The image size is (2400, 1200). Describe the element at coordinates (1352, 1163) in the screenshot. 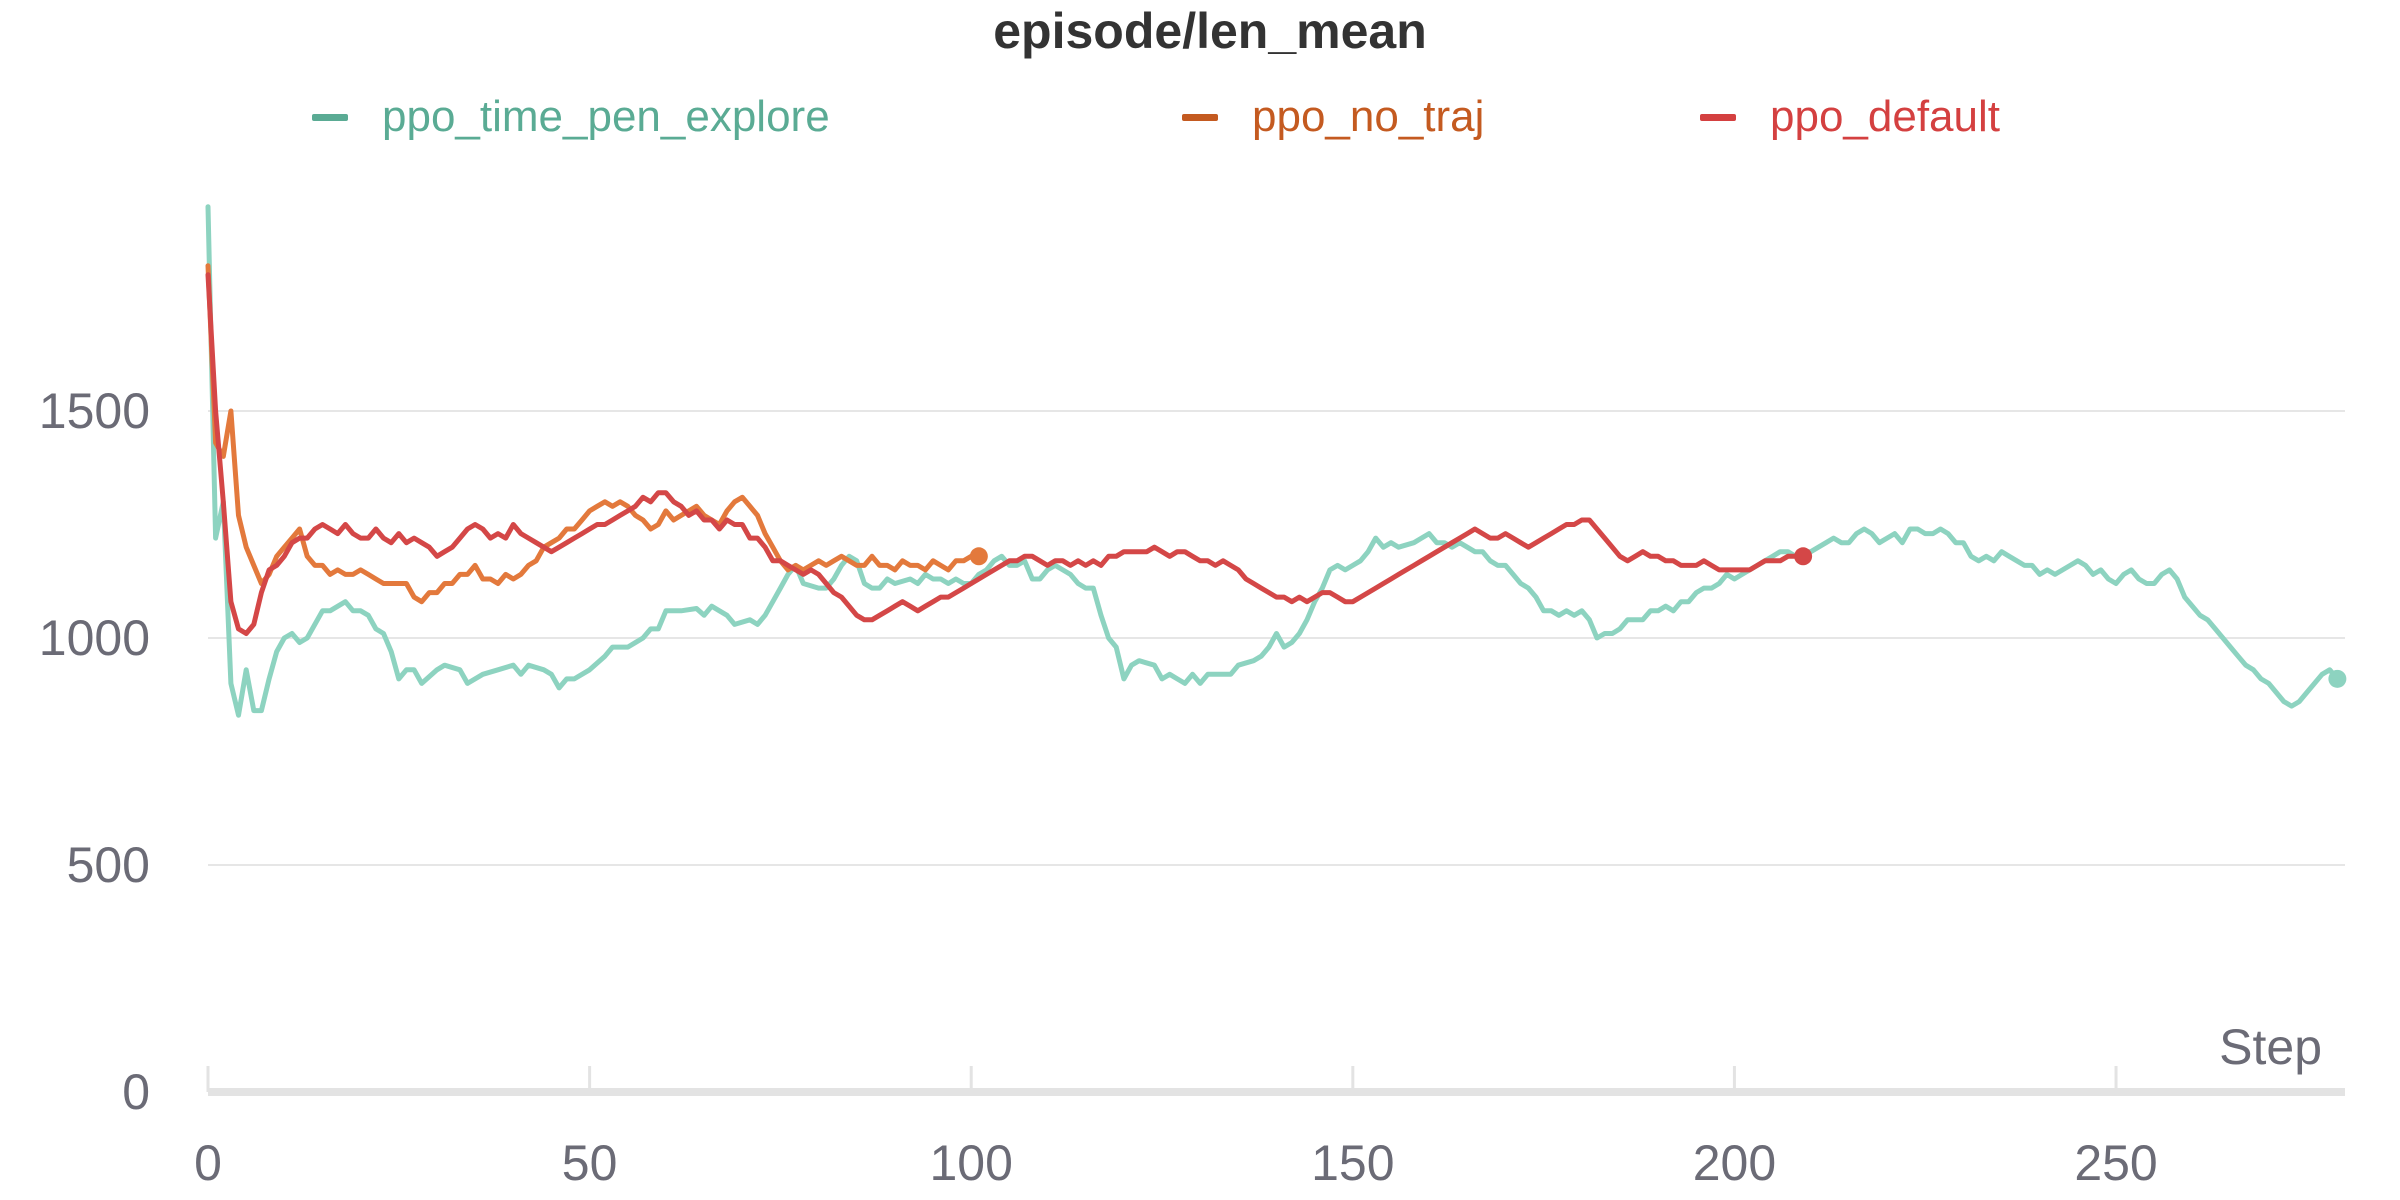

I see `x-tick-label: 150` at that location.